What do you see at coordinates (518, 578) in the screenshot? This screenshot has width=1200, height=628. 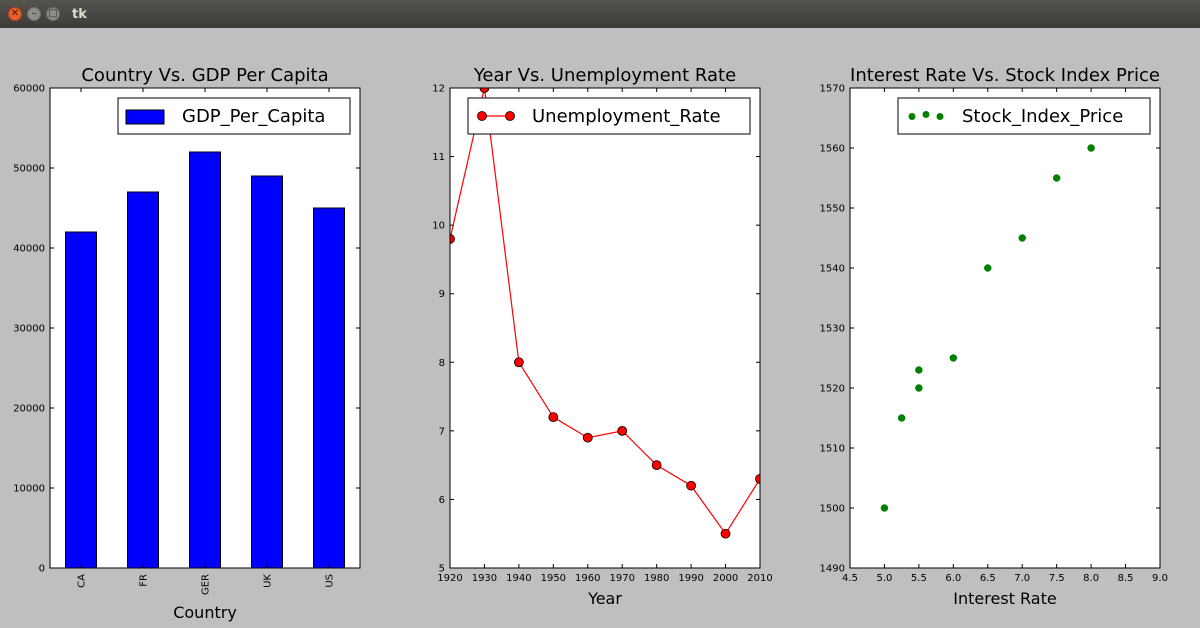 I see `x-tick-label: 1940` at bounding box center [518, 578].